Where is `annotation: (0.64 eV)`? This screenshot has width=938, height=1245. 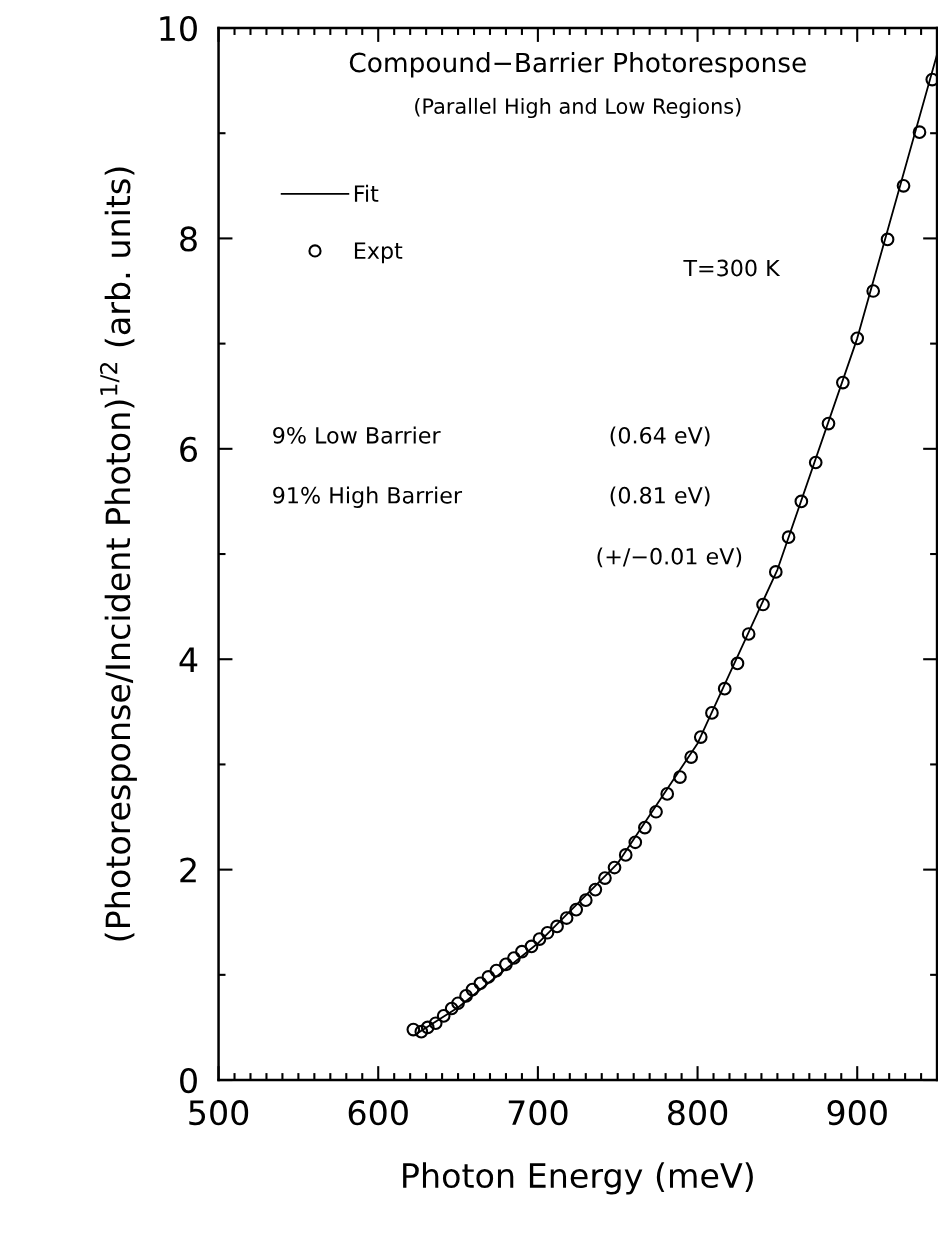 annotation: (0.64 eV) is located at coordinates (660, 436).